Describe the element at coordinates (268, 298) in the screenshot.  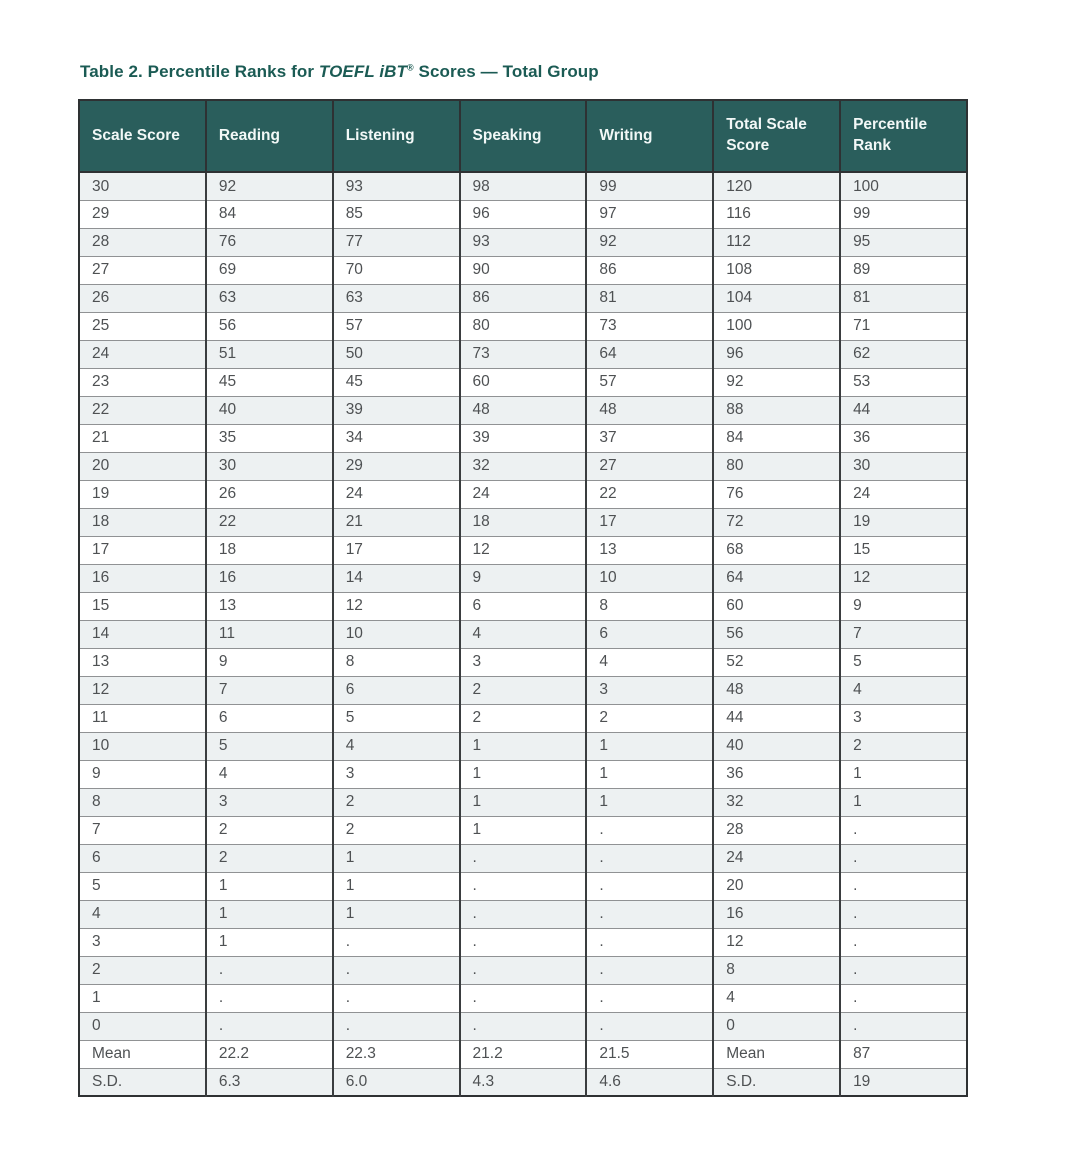
I see `table-cell: 63` at that location.